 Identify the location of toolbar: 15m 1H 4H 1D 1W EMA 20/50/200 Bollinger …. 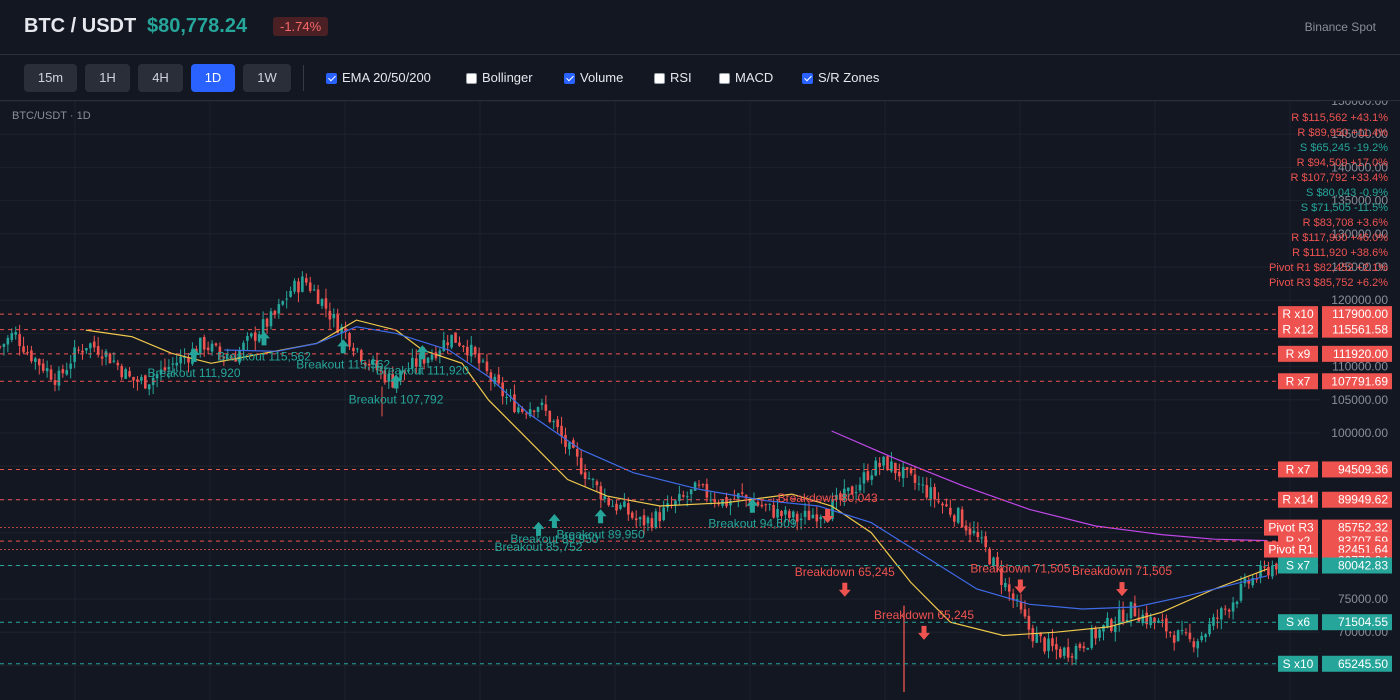
(700, 78).